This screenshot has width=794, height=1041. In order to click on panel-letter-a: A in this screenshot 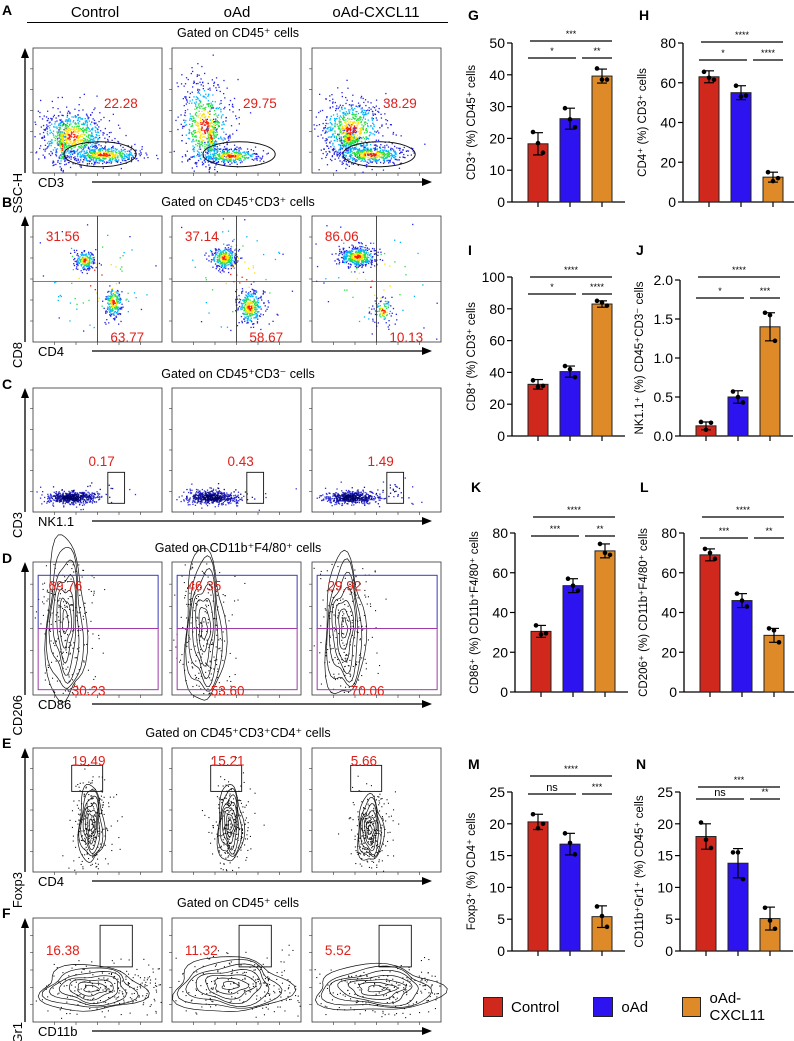, I will do `click(7, 10)`.